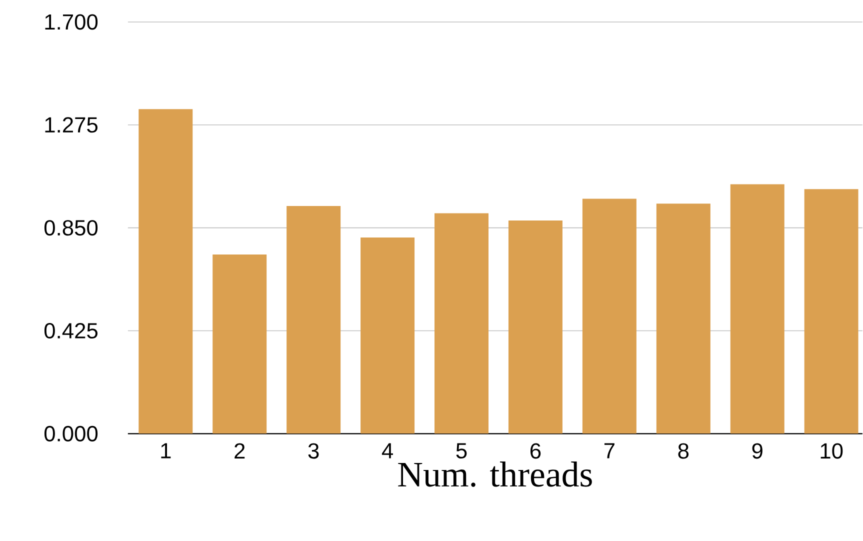  I want to click on x-axis-title: Num. threads, so click(495, 475).